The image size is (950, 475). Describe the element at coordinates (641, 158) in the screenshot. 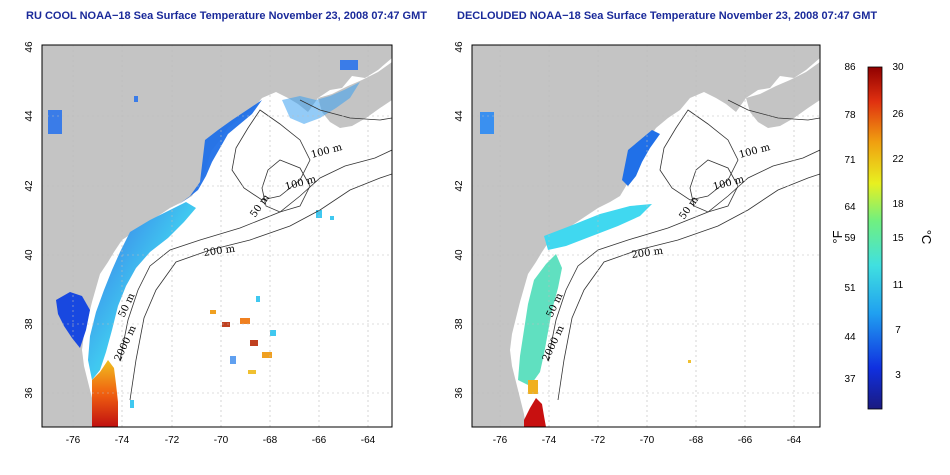

I see `right-sst-coastal` at that location.